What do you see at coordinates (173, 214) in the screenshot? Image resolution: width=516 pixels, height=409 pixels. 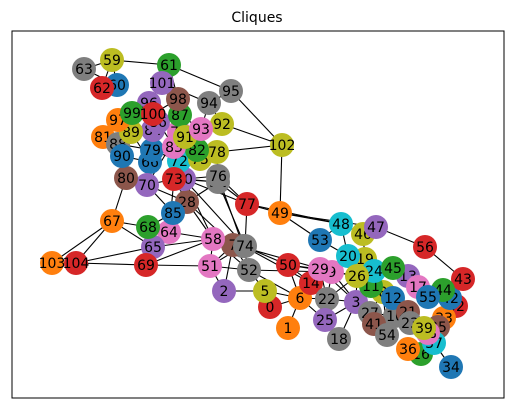 I see `node-label-85: 85` at bounding box center [173, 214].